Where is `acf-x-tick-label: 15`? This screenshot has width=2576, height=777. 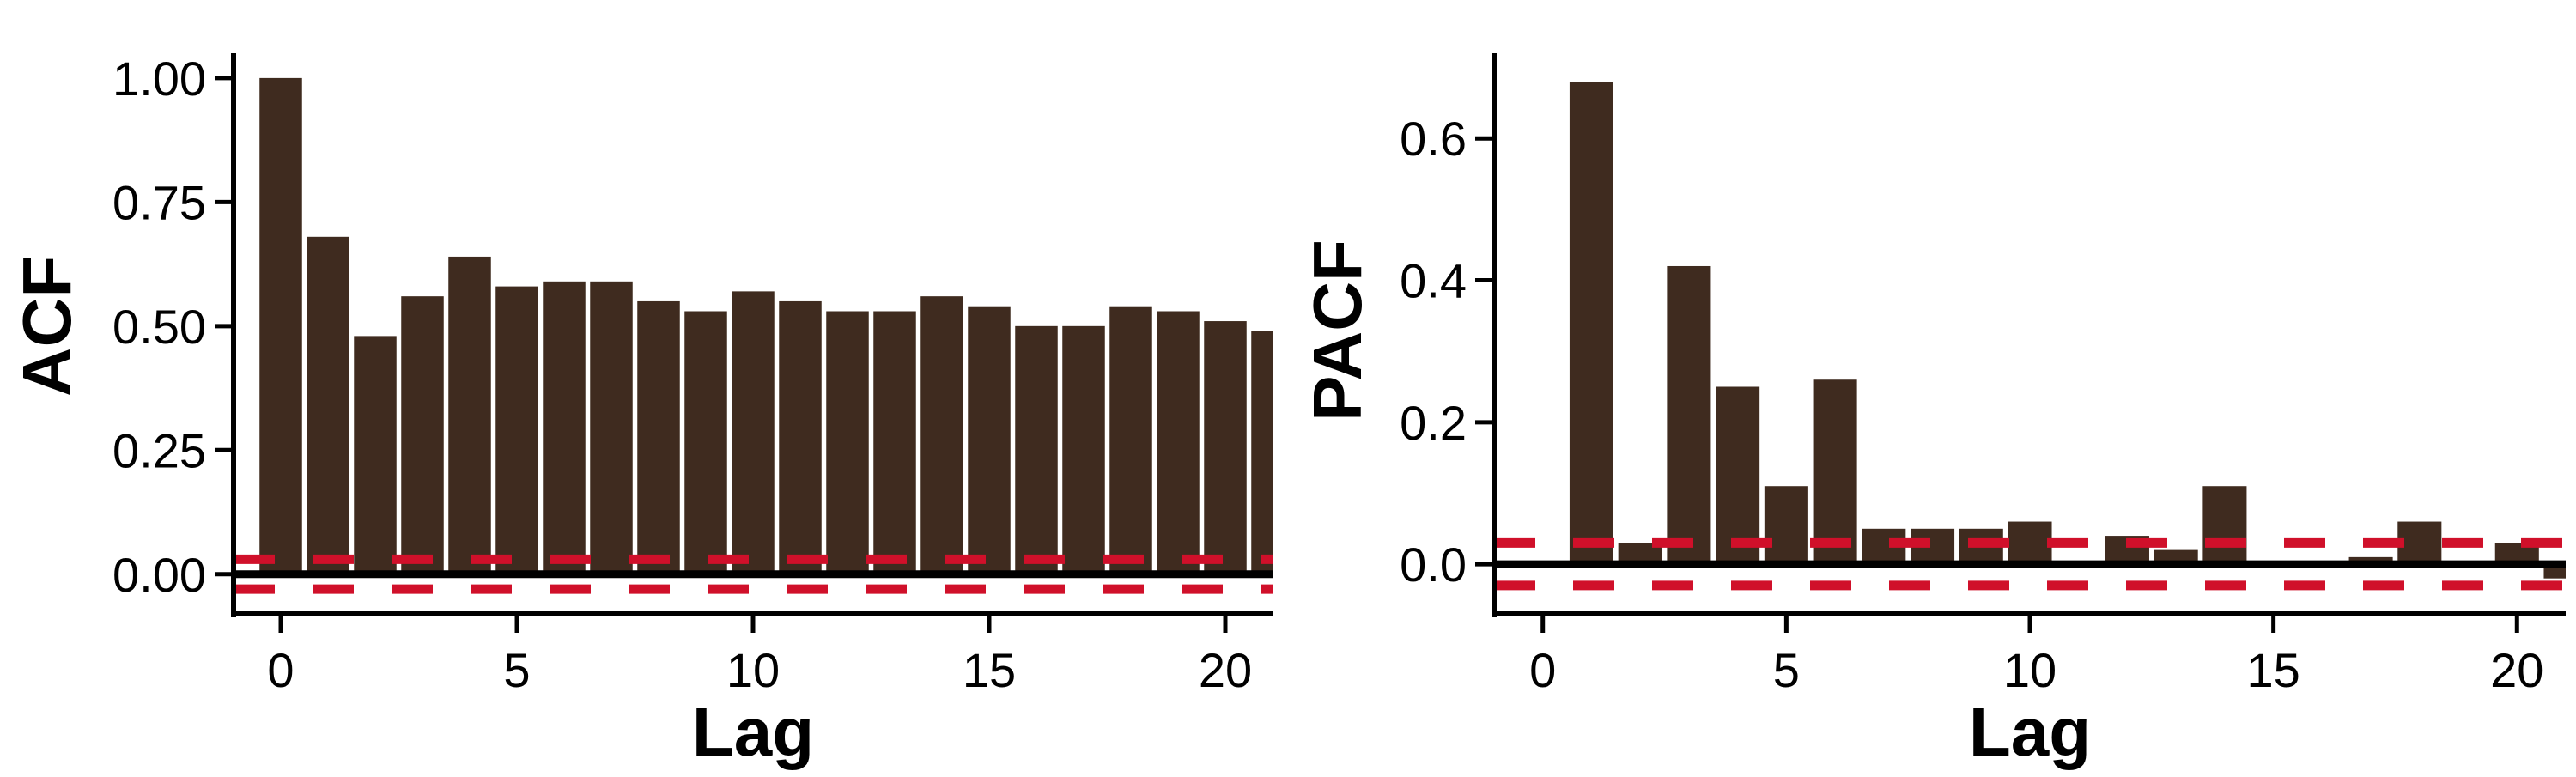
acf-x-tick-label: 15 is located at coordinates (990, 670).